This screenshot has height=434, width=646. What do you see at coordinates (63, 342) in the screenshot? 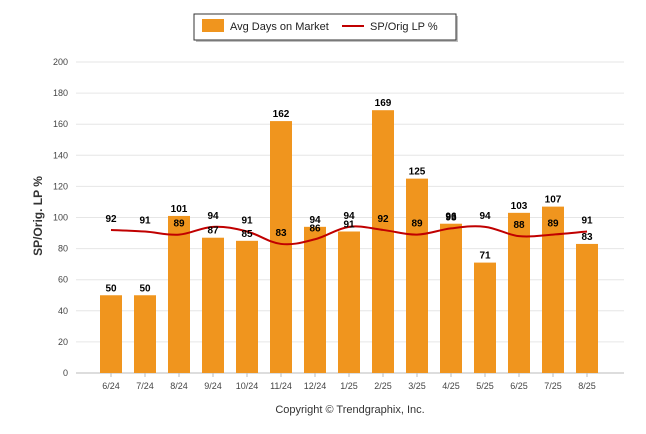
I see `y-tick-label: 20` at bounding box center [63, 342].